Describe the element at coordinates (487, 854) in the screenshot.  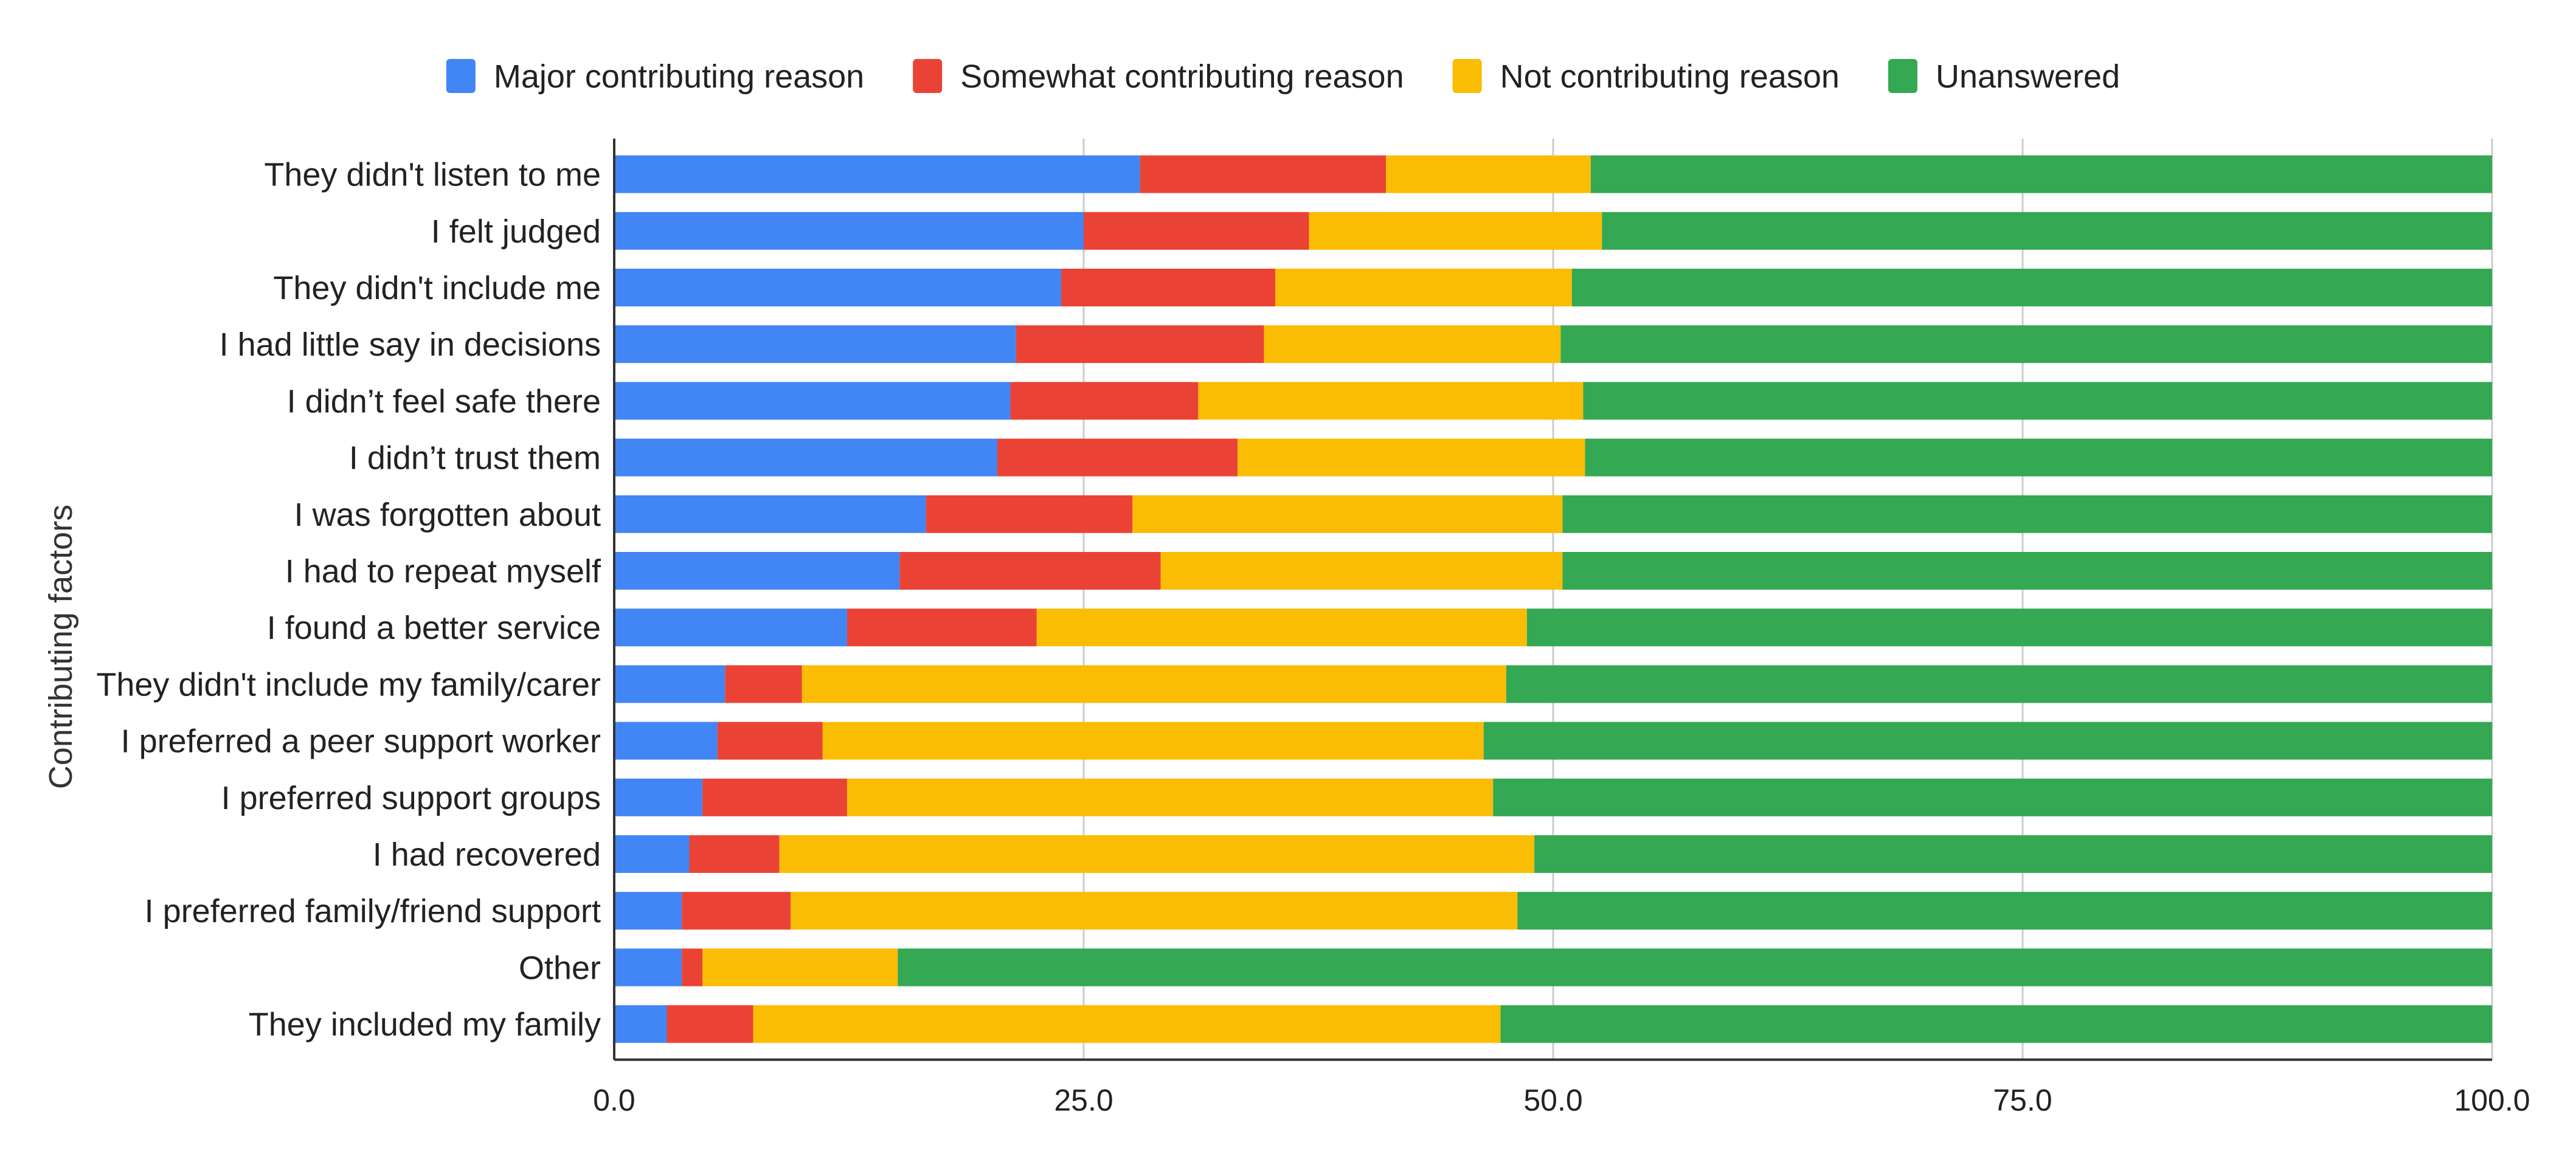
I see `category-label: I had recovered` at that location.